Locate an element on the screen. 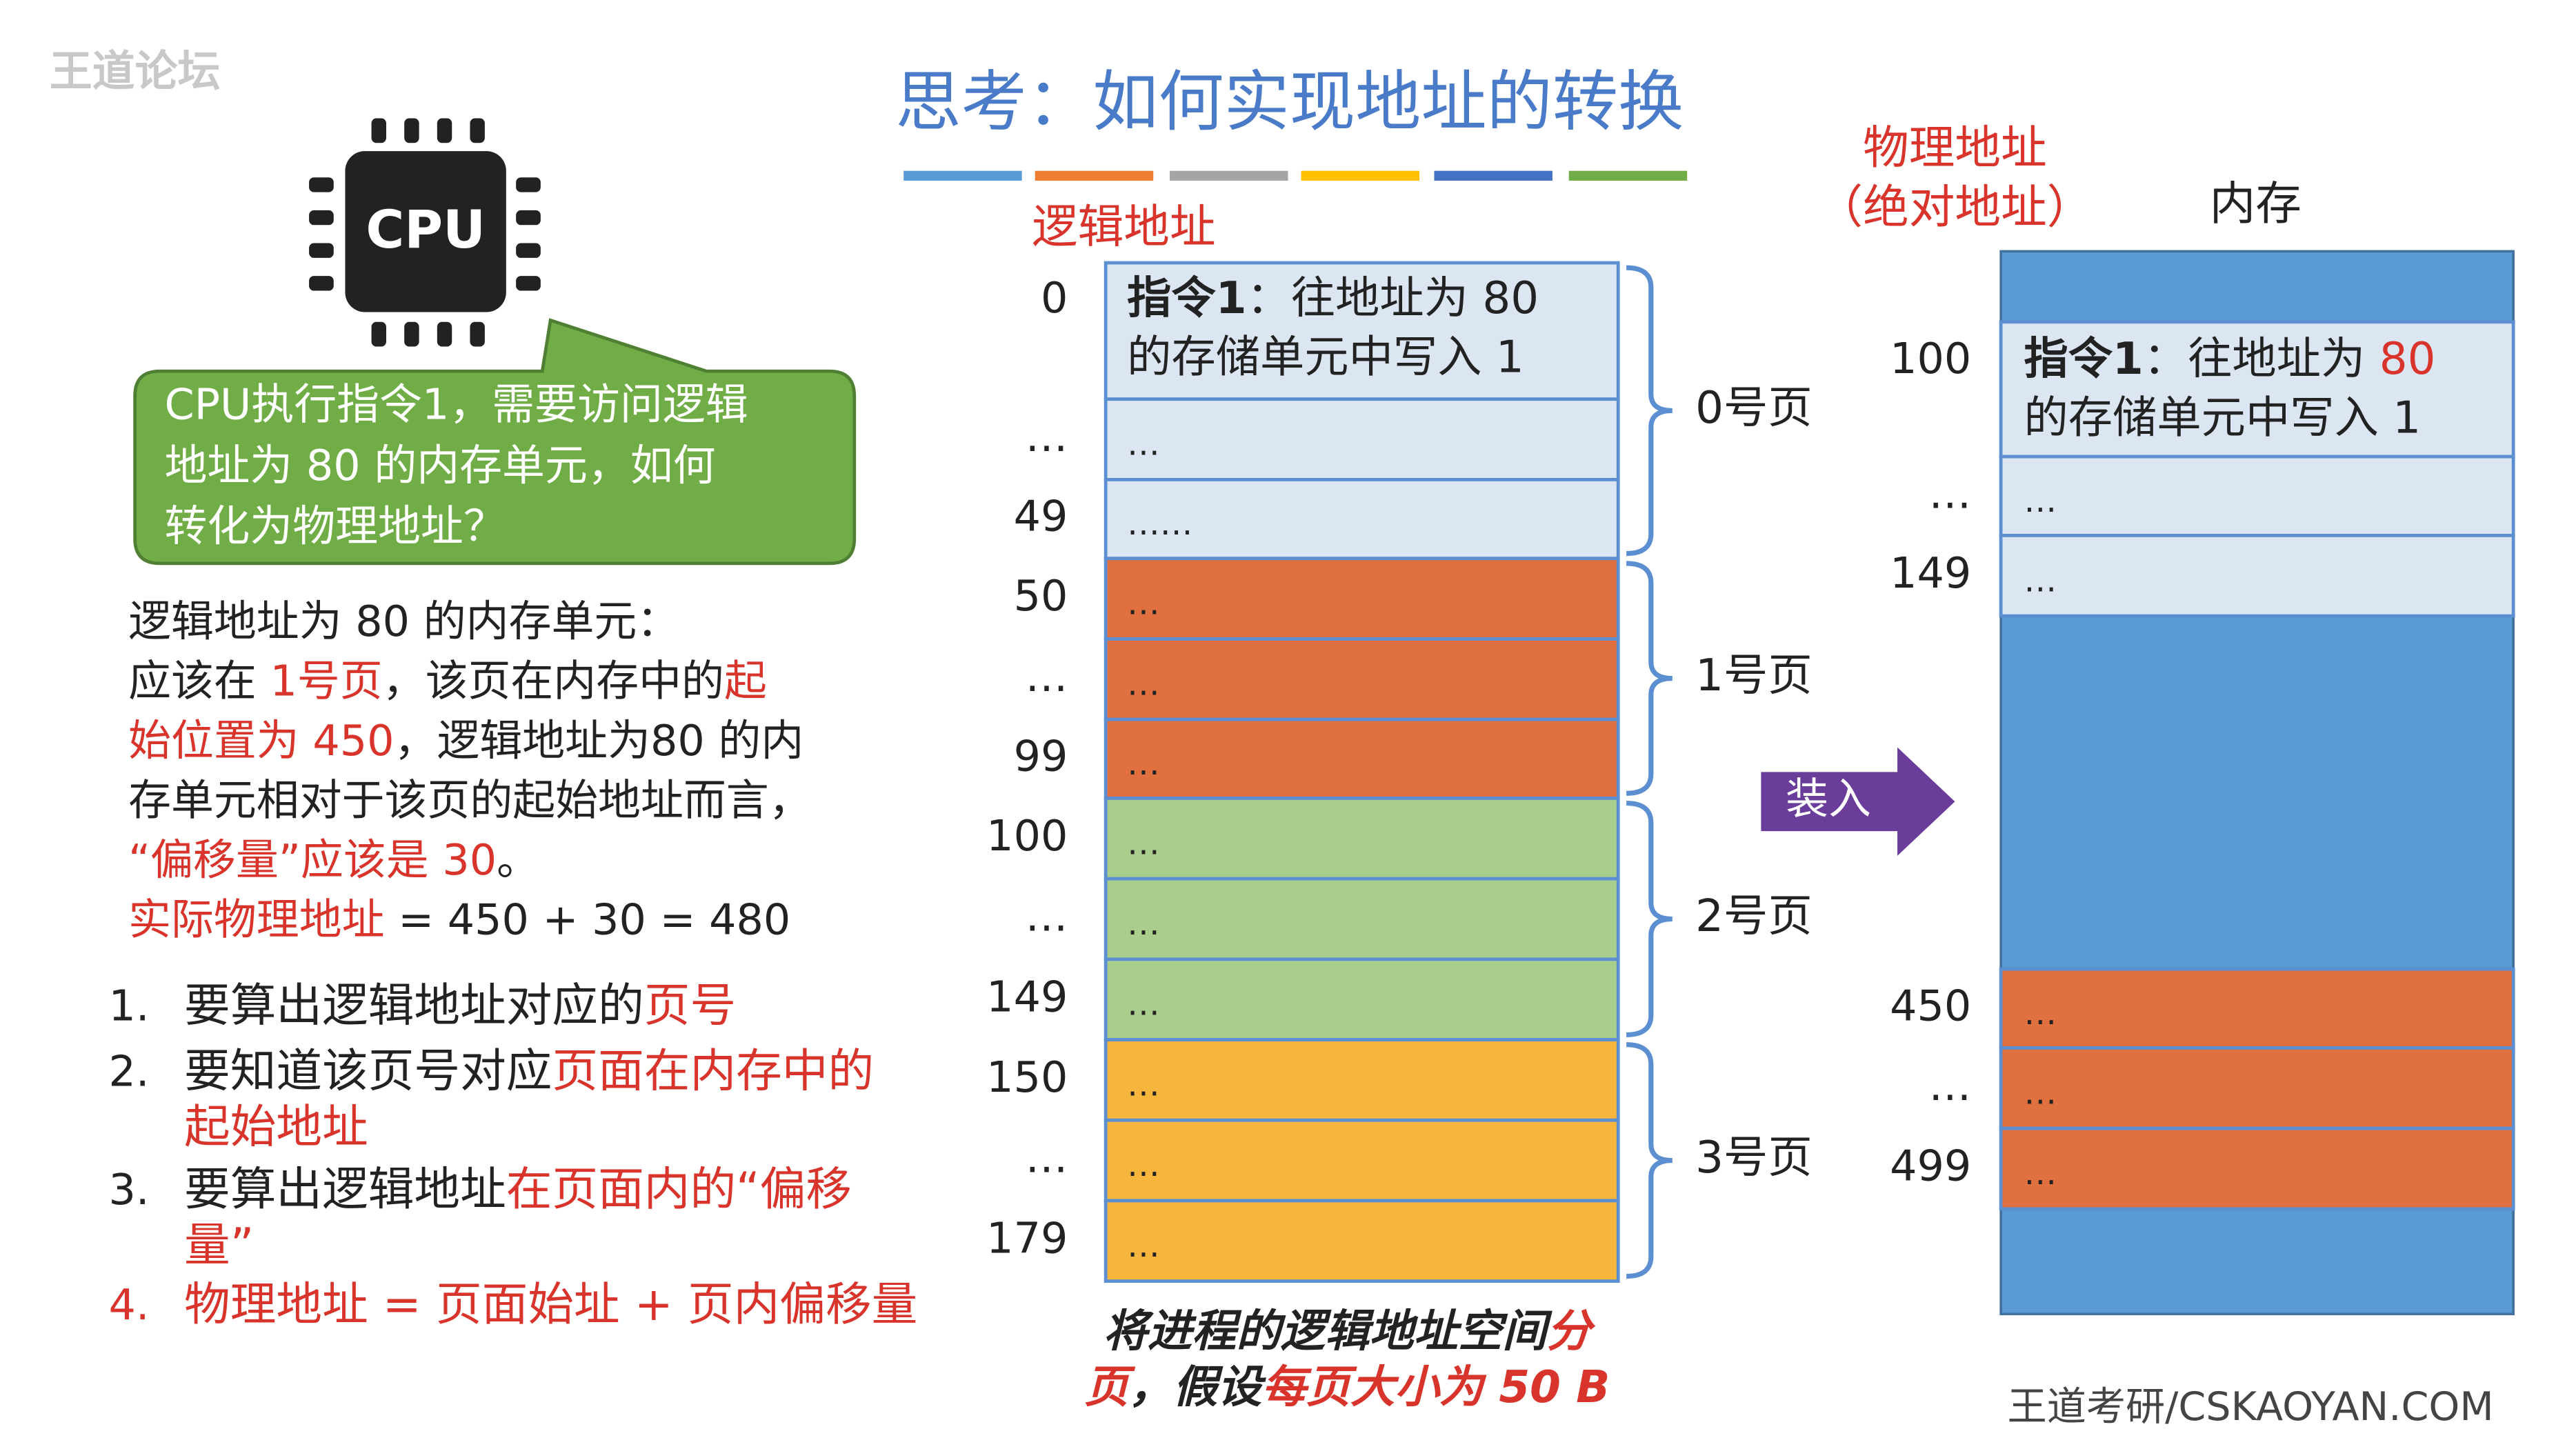  logical-address: 149 is located at coordinates (1027, 996).